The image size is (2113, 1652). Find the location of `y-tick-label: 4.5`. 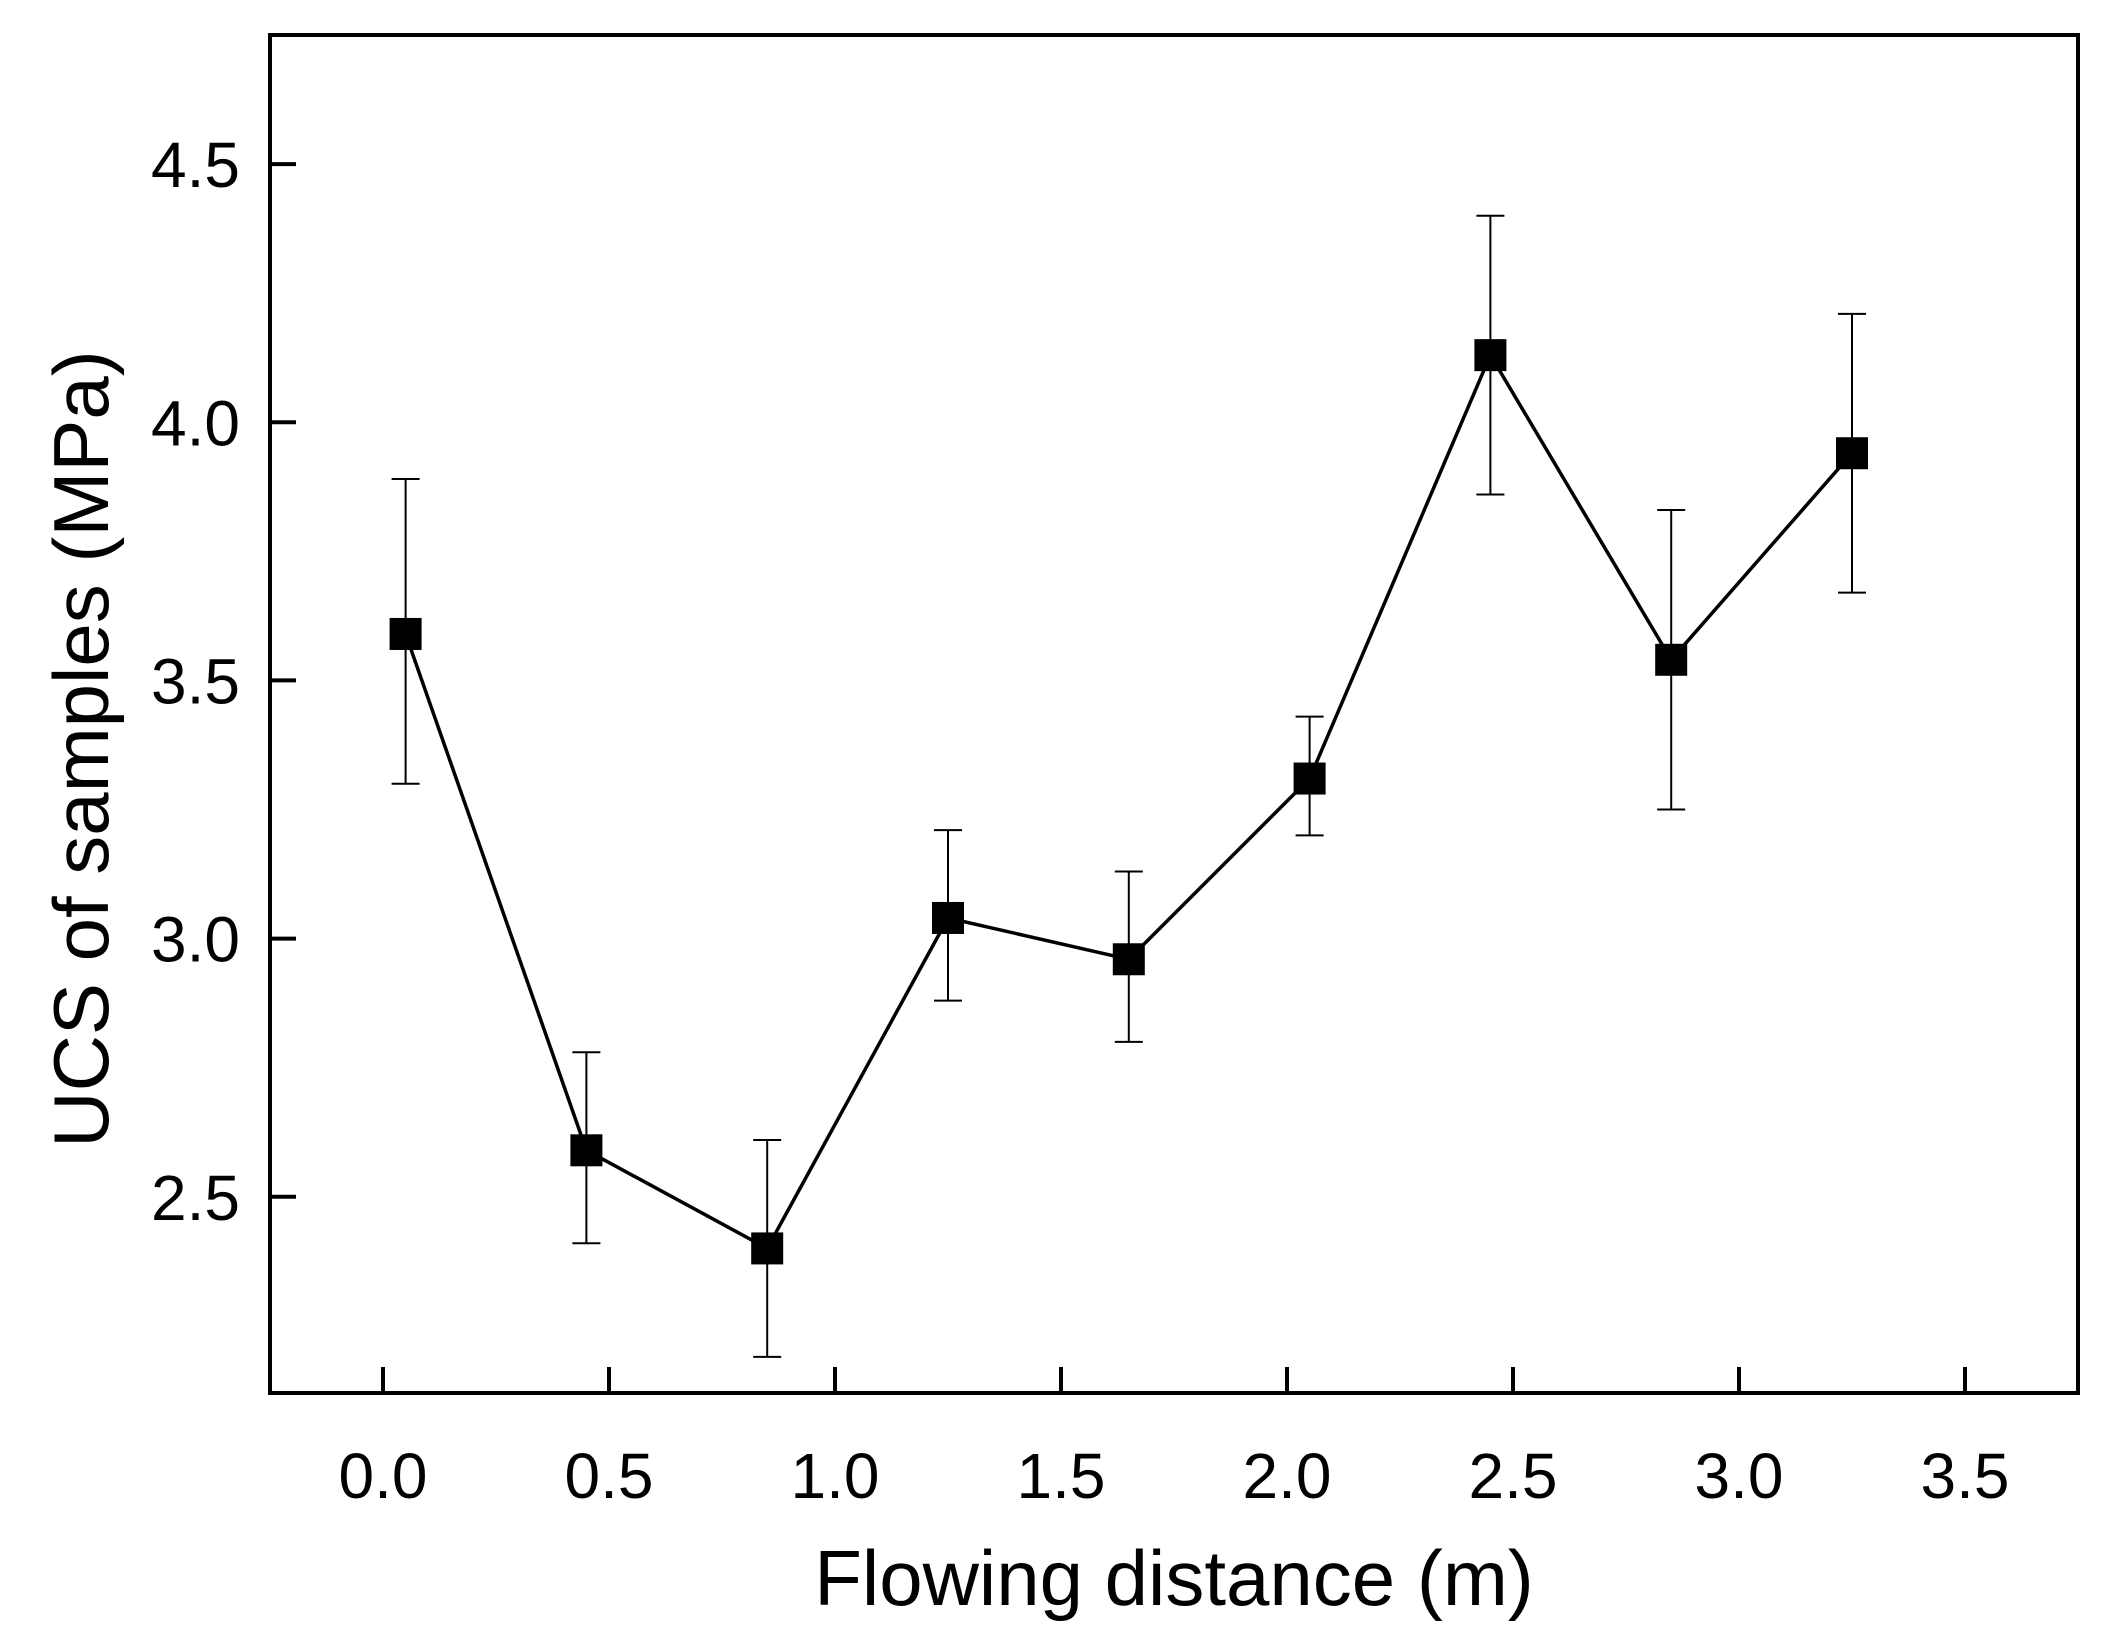

y-tick-label: 4.5 is located at coordinates (195, 165).